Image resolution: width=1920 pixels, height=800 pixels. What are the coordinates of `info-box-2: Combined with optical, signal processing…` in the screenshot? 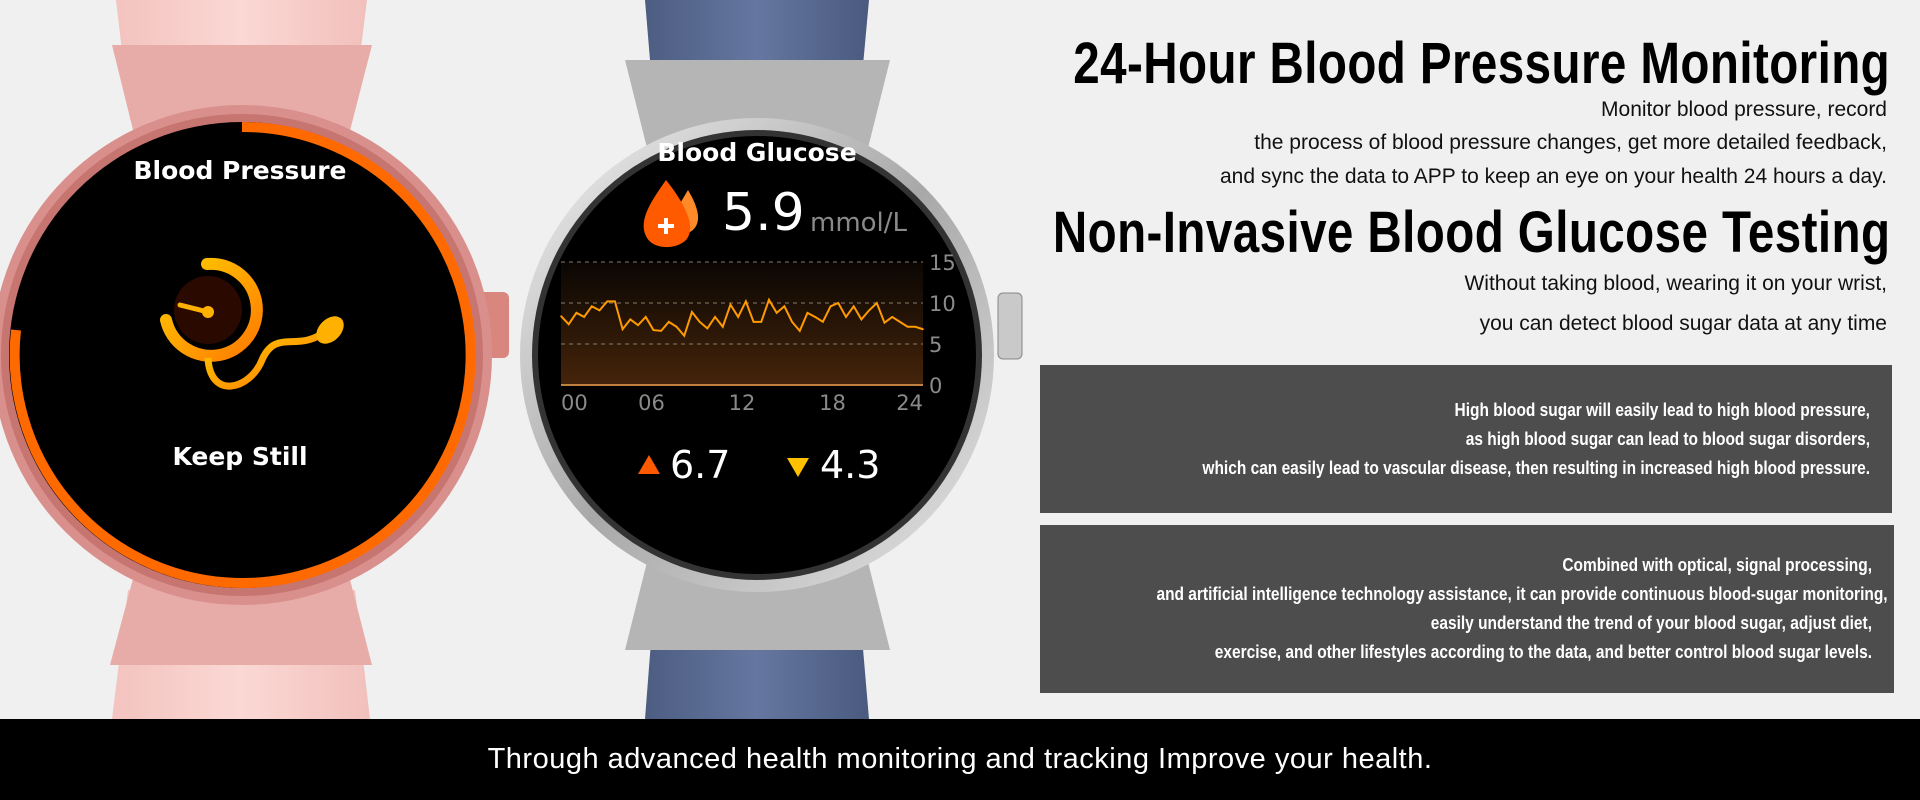 It's located at (1467, 609).